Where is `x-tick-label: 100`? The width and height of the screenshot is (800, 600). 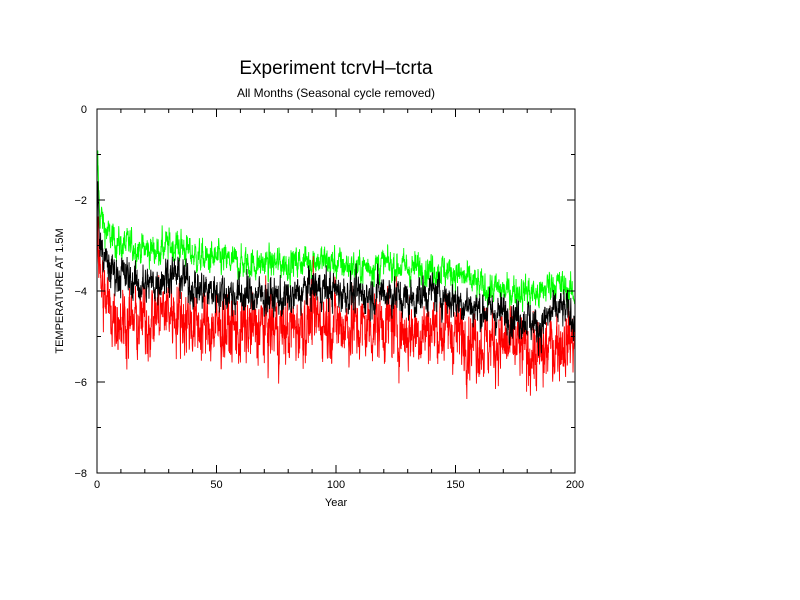 x-tick-label: 100 is located at coordinates (336, 485).